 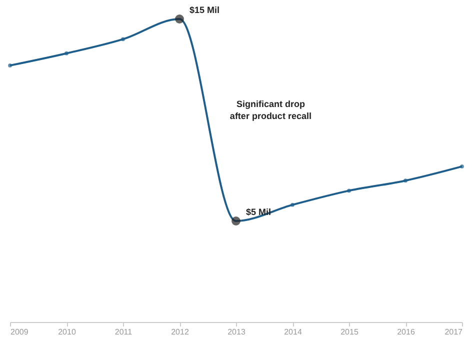 I want to click on x-tick-label: 2009, so click(x=19, y=332).